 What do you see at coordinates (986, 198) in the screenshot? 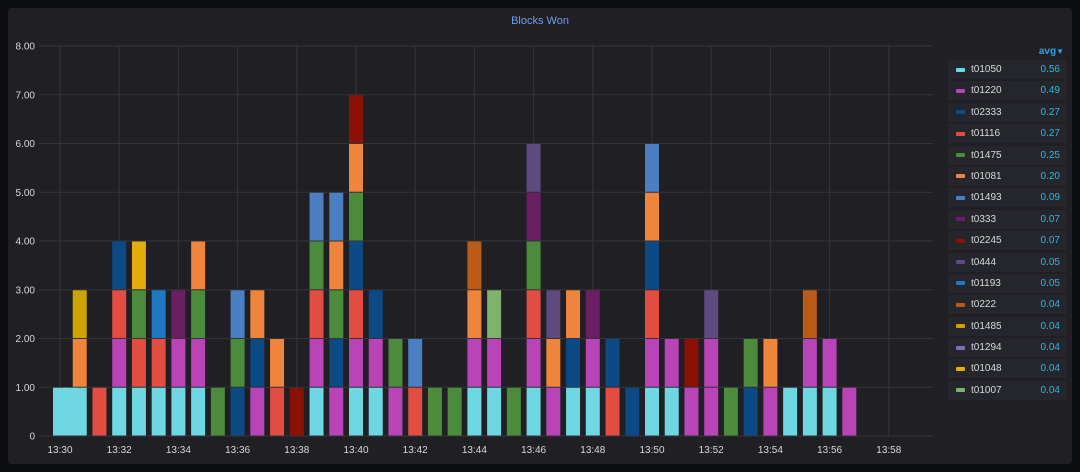
I see `legend-series-name: t01493` at bounding box center [986, 198].